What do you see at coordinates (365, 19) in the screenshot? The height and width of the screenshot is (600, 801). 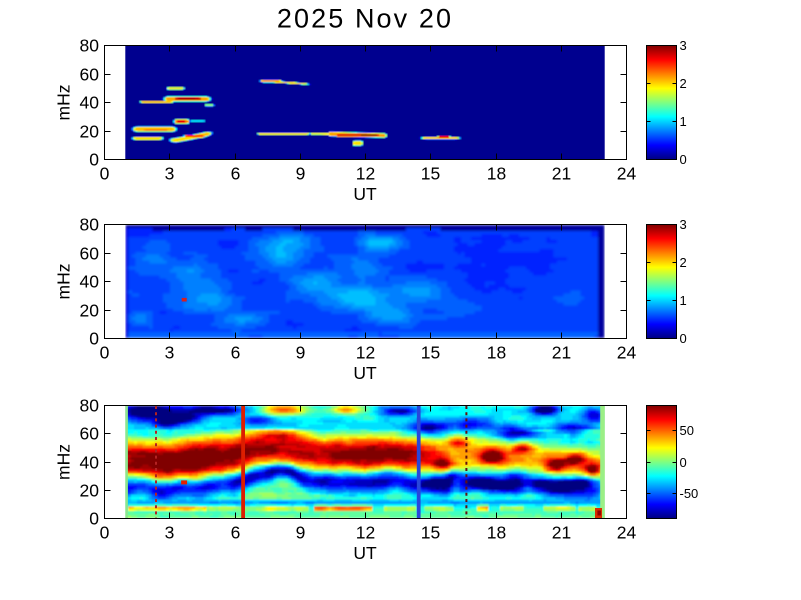 I see `svg-text: 2025 Nov 20` at bounding box center [365, 19].